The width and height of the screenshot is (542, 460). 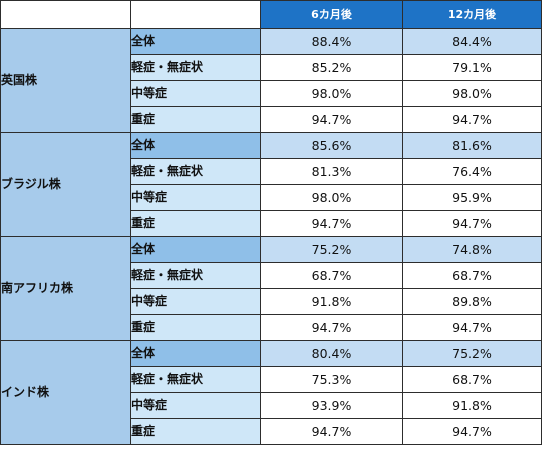 I want to click on table-row: 中等症 98.0% 95.9%, so click(x=271, y=197).